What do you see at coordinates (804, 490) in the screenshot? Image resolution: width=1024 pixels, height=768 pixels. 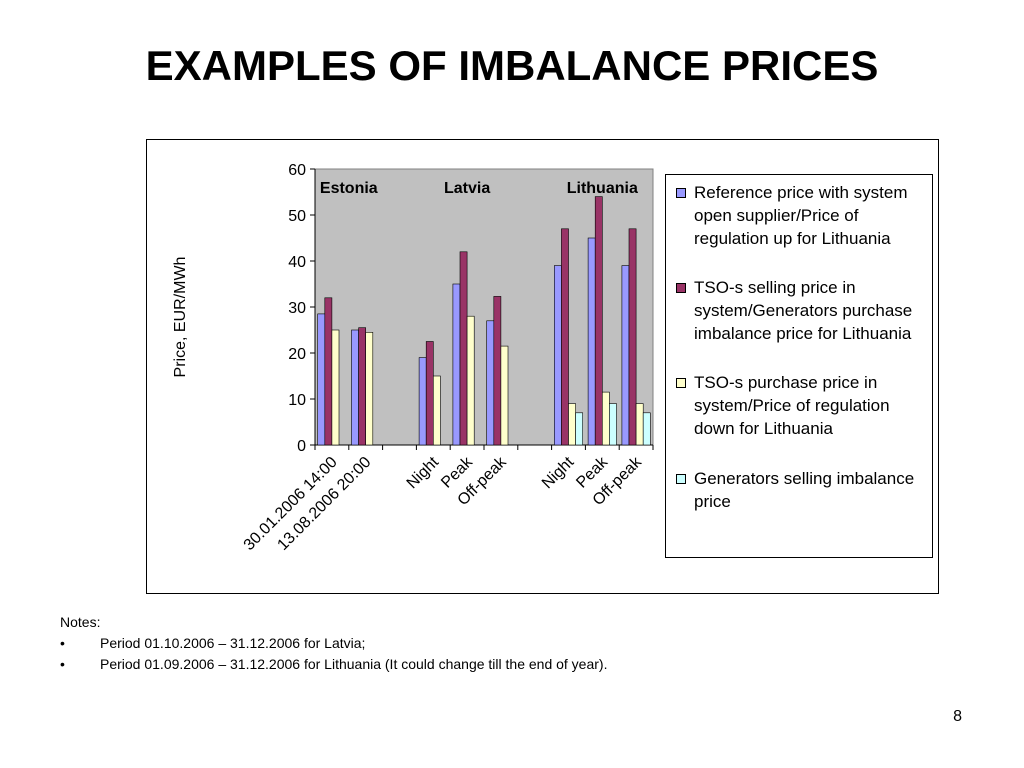 I see `legend-label-generators-selling-price: Generators selling imbalance price` at bounding box center [804, 490].